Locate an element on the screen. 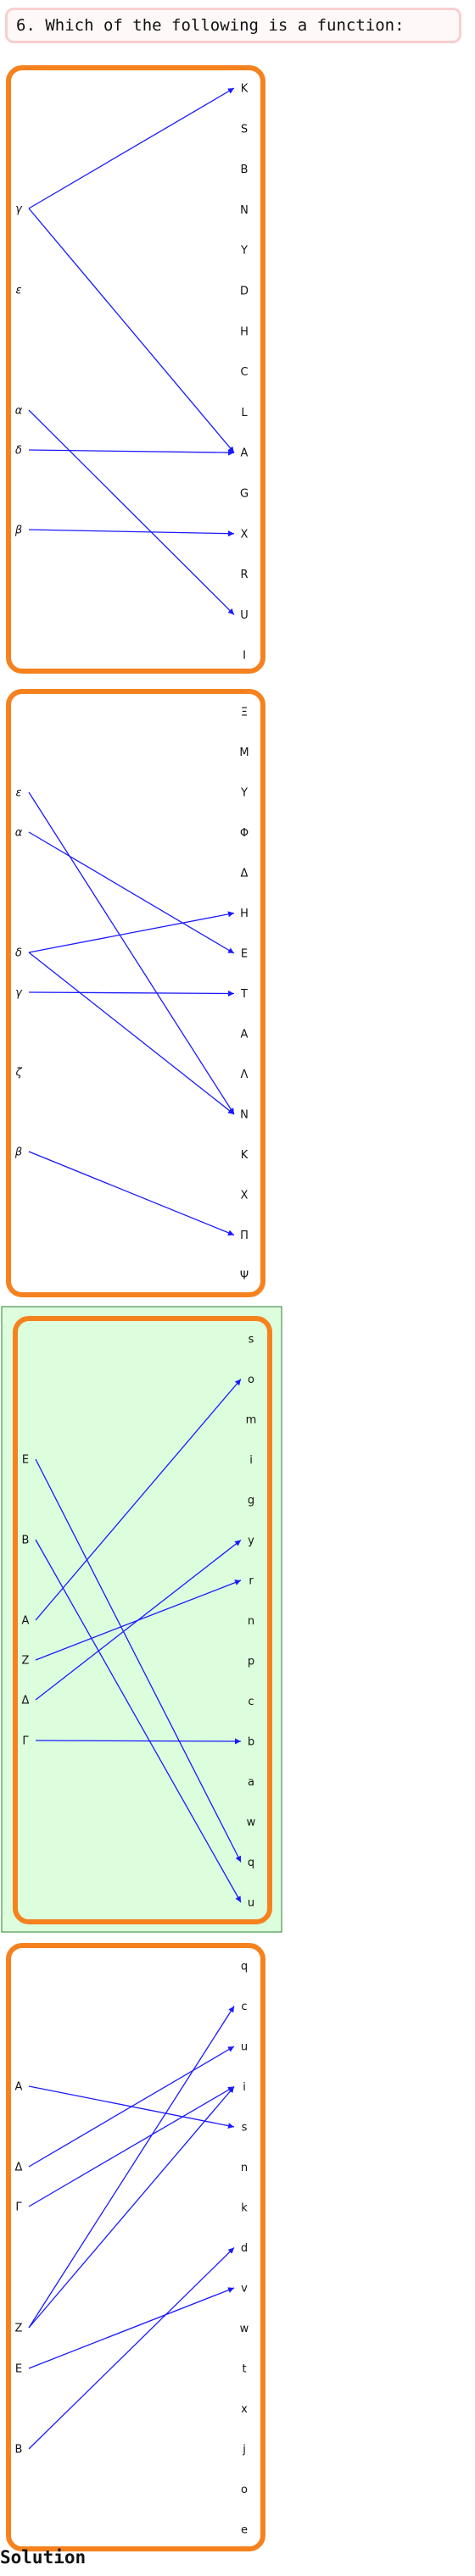  question-text: 6. Which of the following is a function: is located at coordinates (210, 25).